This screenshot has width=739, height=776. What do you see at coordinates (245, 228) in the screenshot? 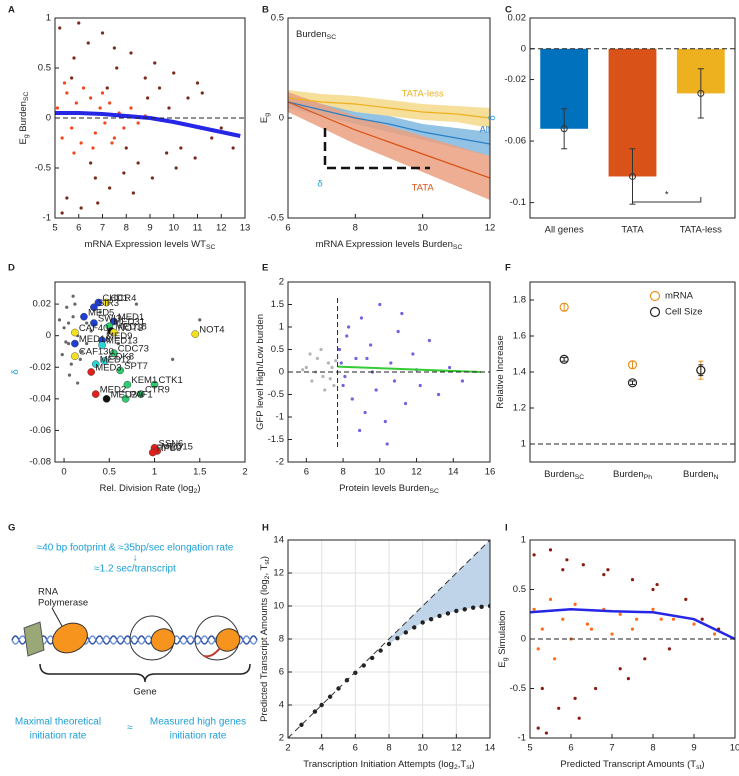
I see `x-tick-label: 13` at bounding box center [245, 228].